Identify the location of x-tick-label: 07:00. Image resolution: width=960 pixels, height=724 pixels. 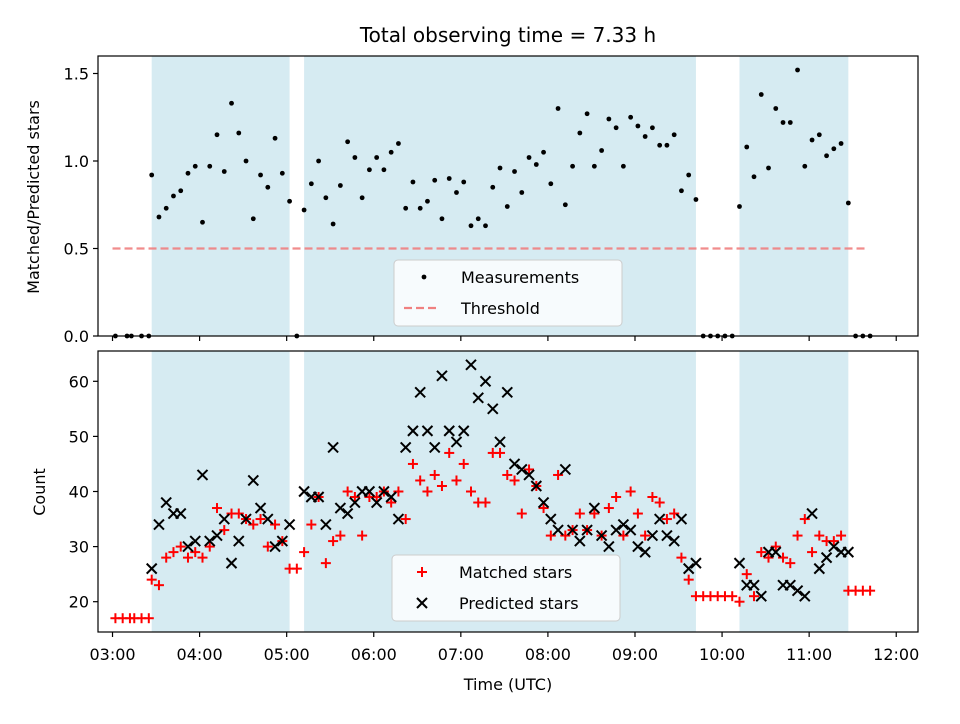
(461, 654).